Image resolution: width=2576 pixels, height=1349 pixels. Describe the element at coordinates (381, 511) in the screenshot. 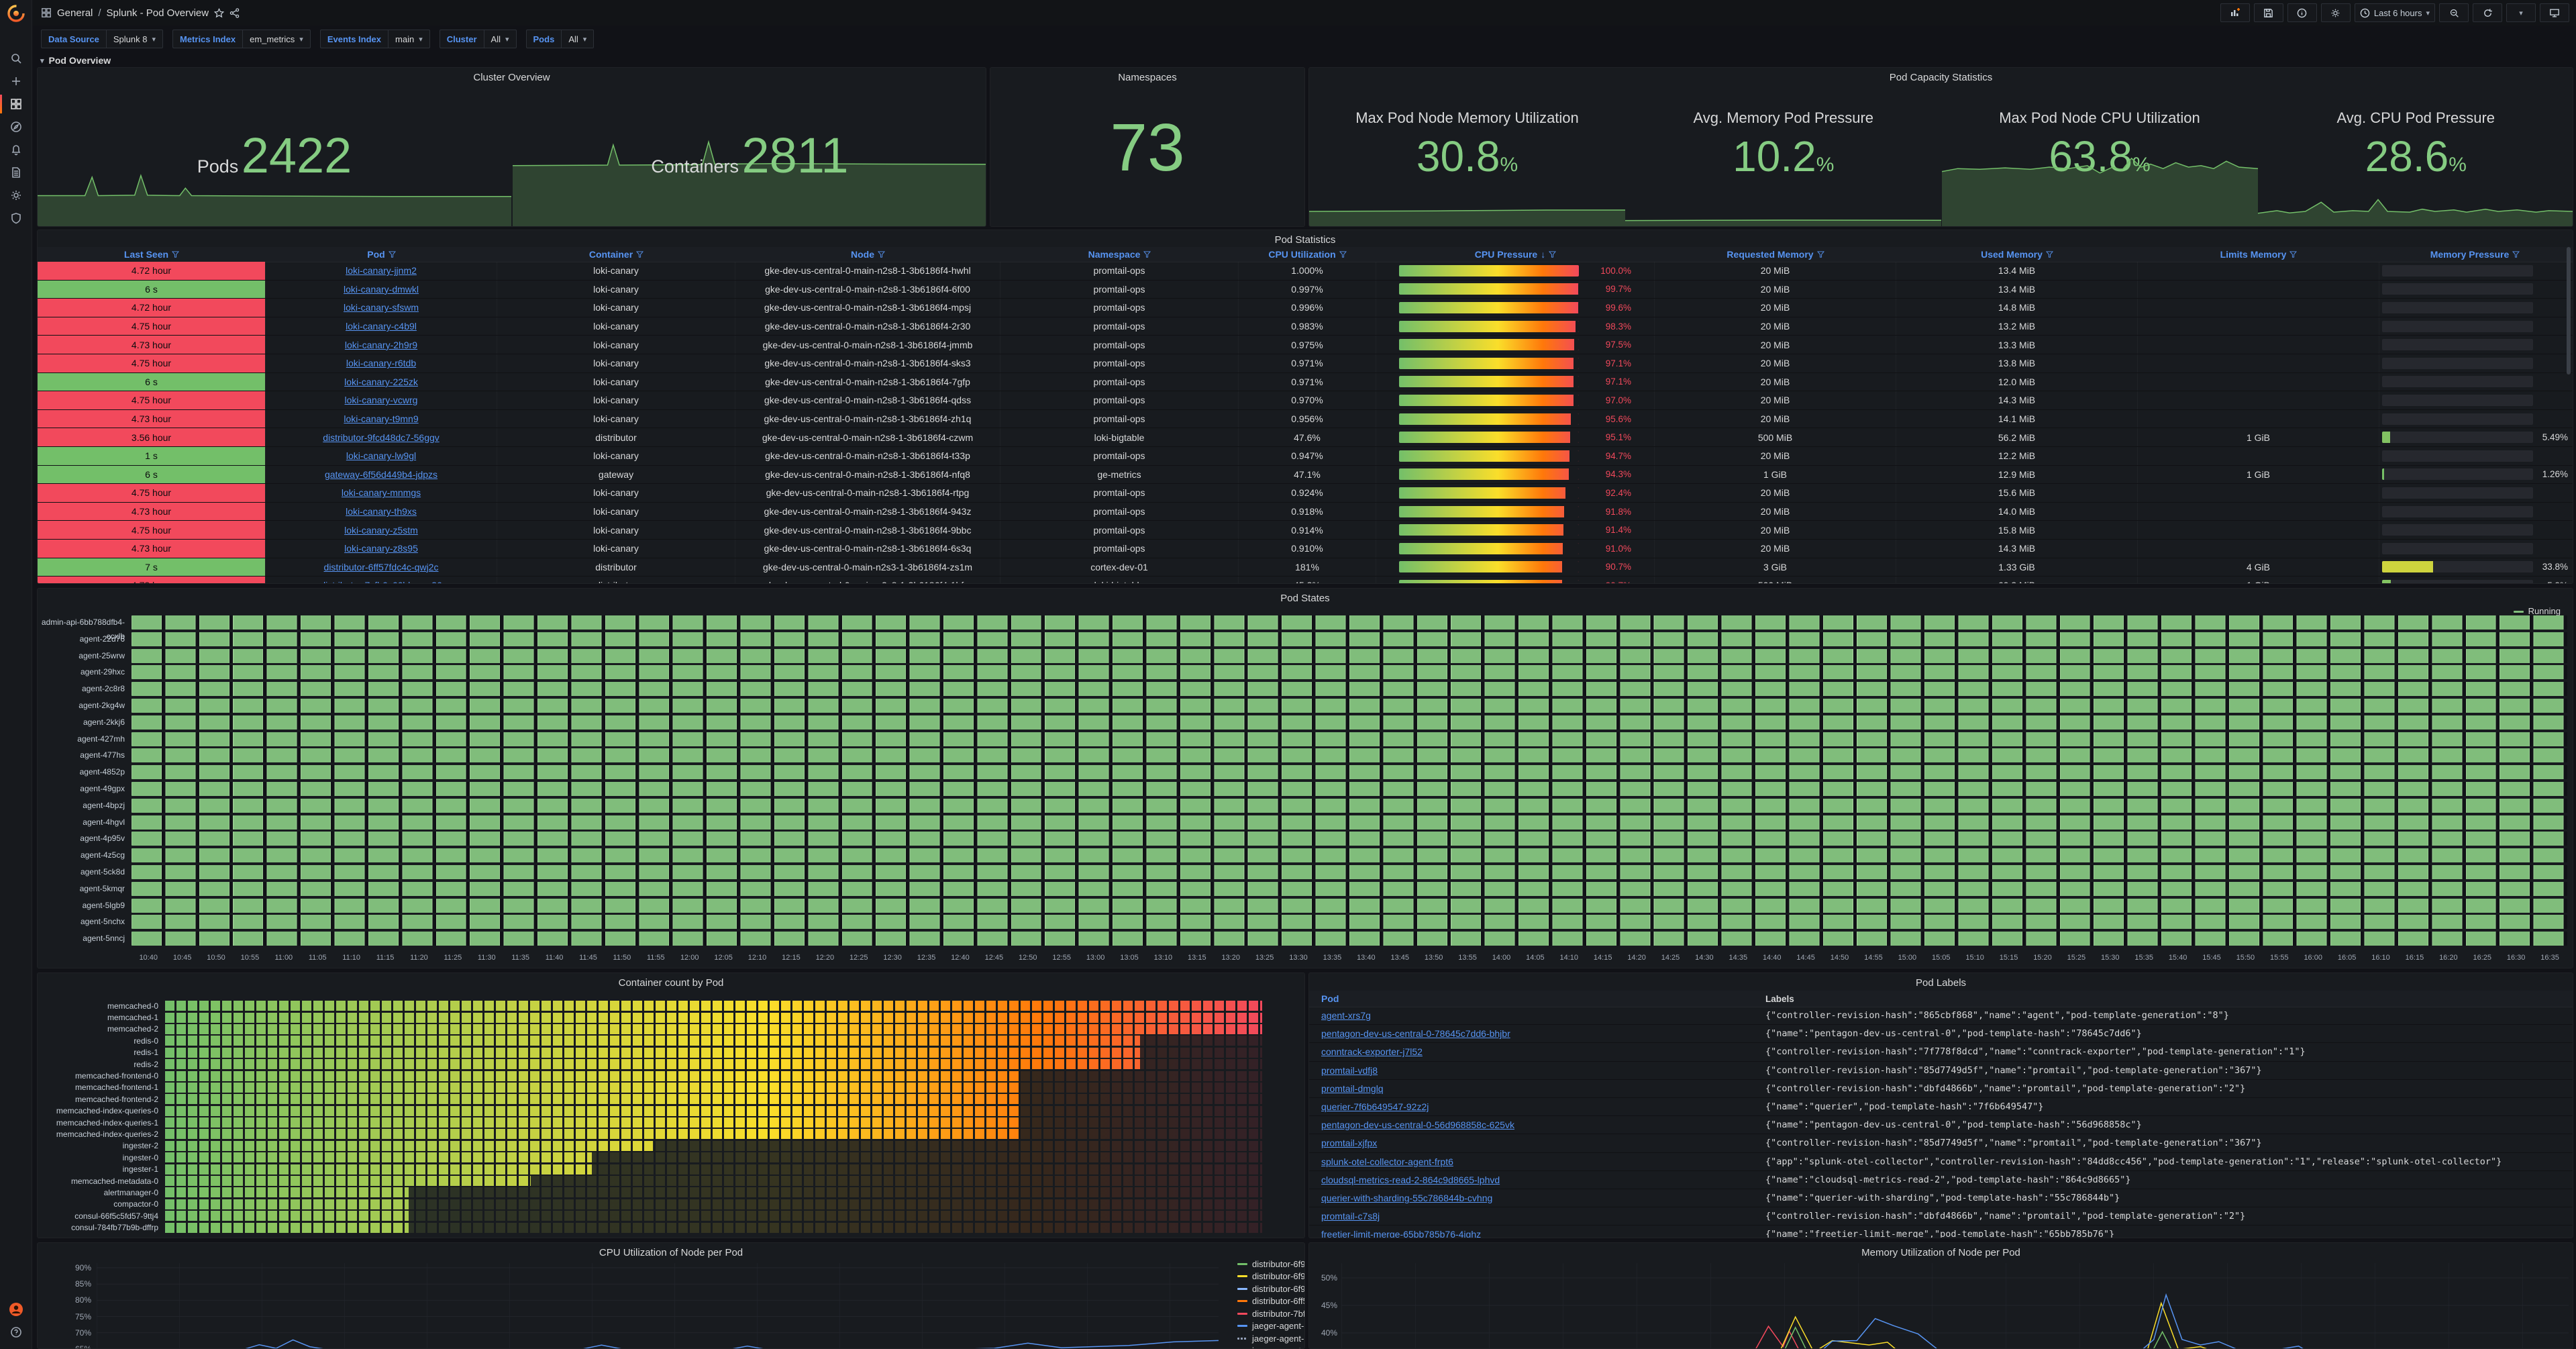

I see `pod-link: loki-canary-th9xs` at that location.